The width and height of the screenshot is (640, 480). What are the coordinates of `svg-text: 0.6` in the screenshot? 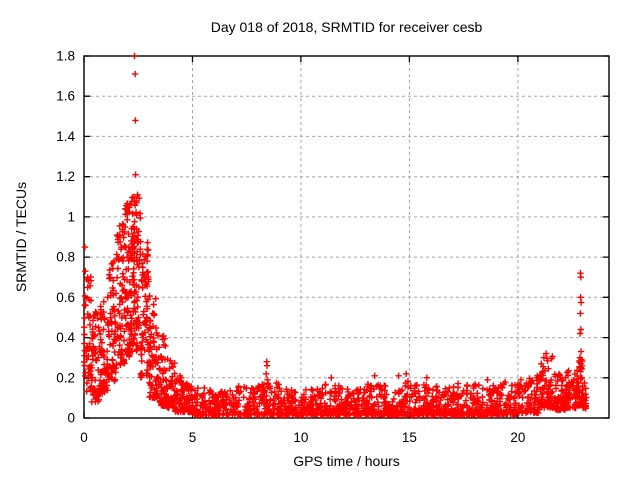 It's located at (65, 297).